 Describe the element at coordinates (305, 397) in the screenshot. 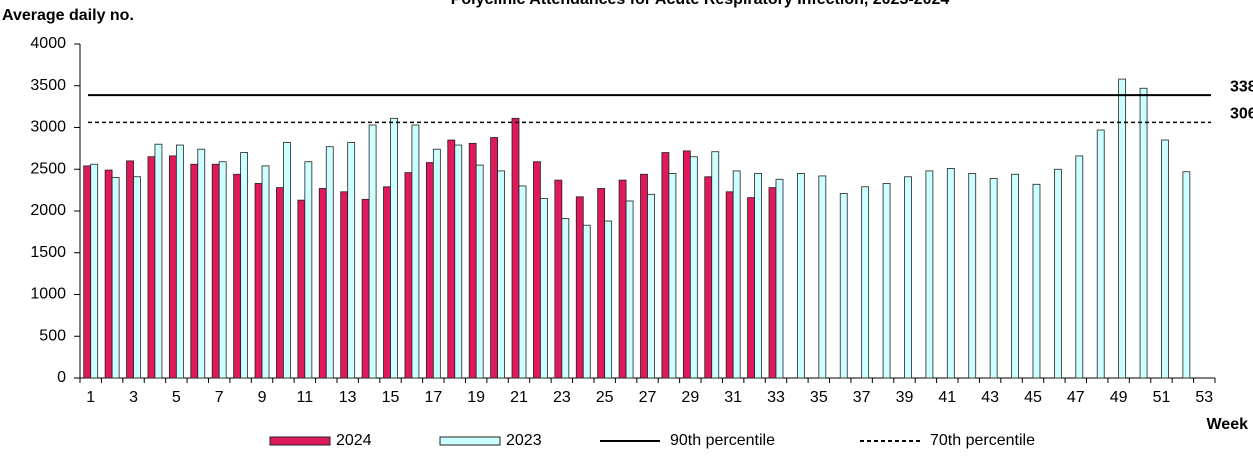

I see `x-tick-label: 11` at that location.